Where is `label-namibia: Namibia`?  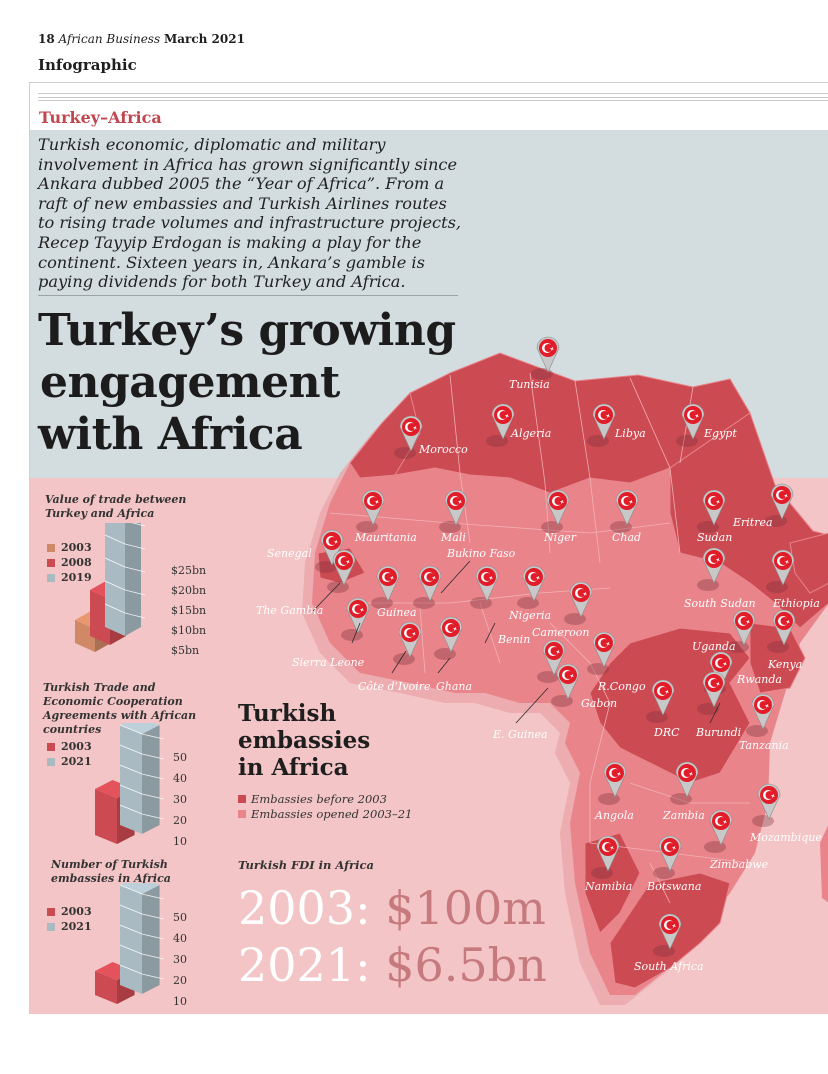
label-namibia: Namibia is located at coordinates (609, 886).